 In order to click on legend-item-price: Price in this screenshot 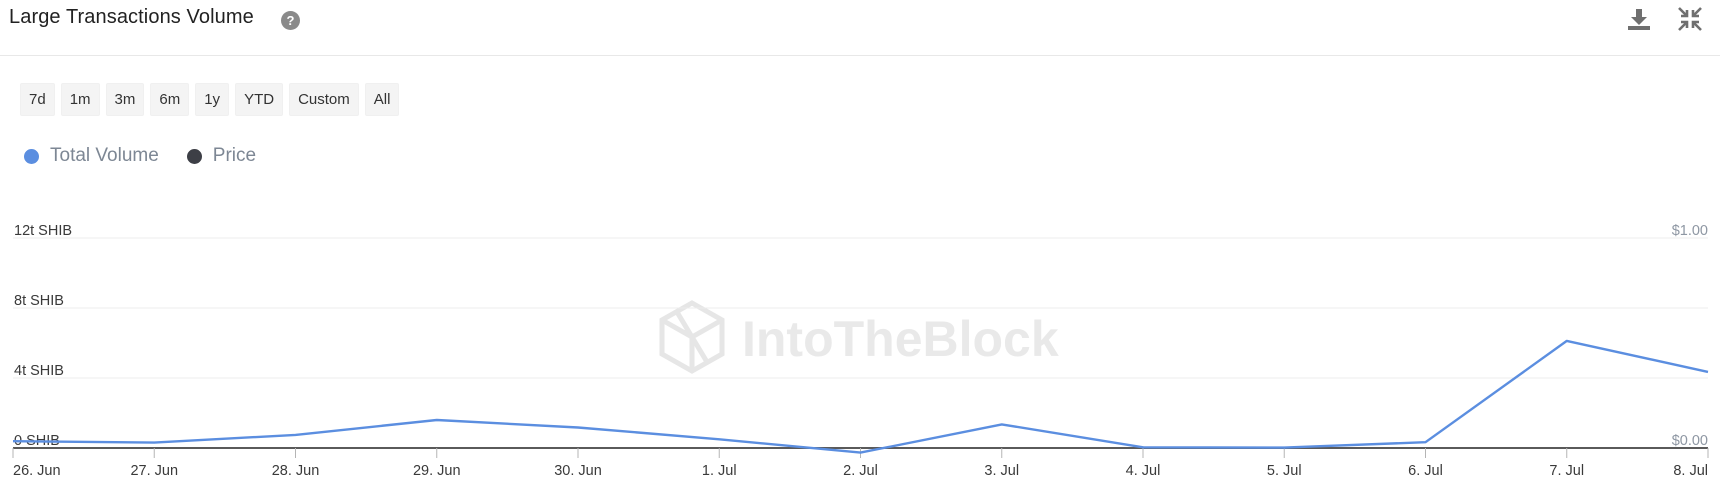, I will do `click(221, 156)`.